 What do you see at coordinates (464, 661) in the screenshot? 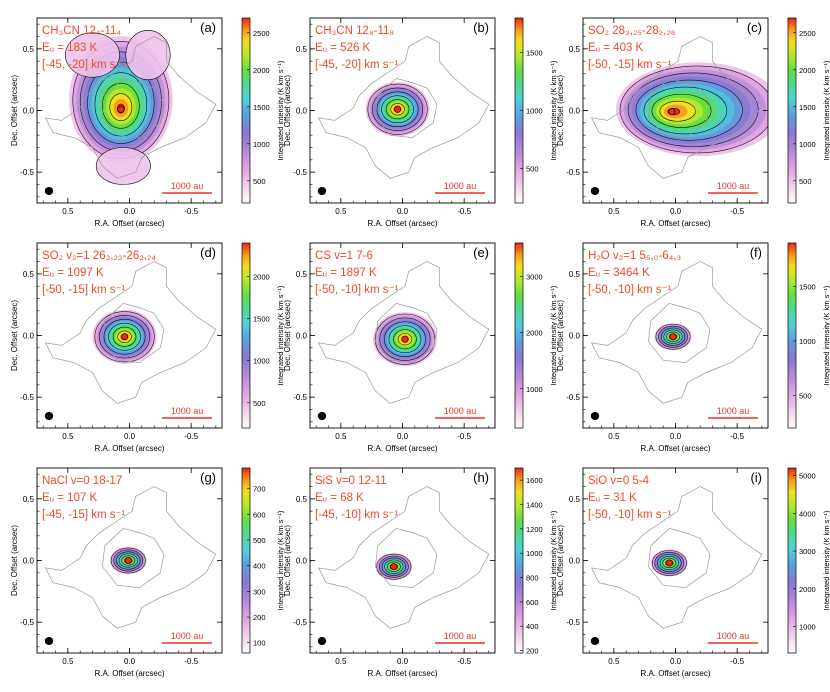
I see `x-tick-label: -0.5` at bounding box center [464, 661].